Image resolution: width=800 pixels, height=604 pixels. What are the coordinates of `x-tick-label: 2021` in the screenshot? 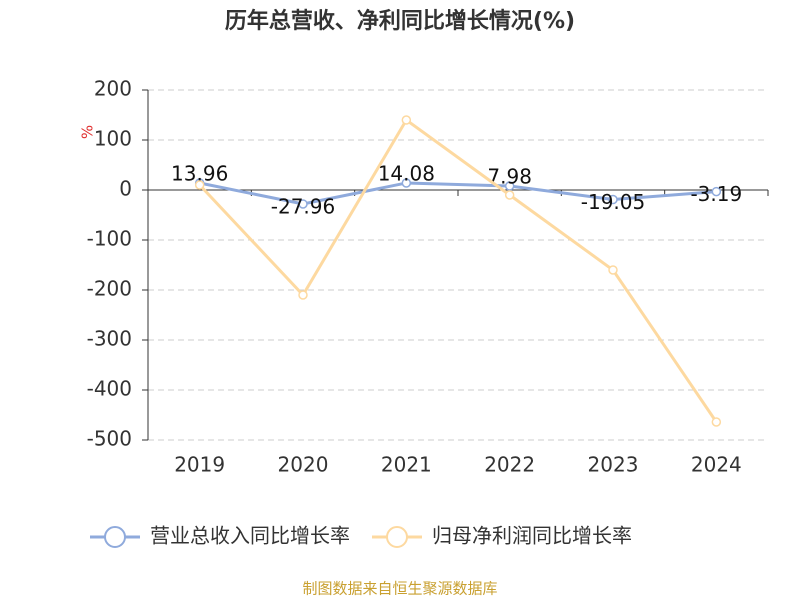 It's located at (406, 465).